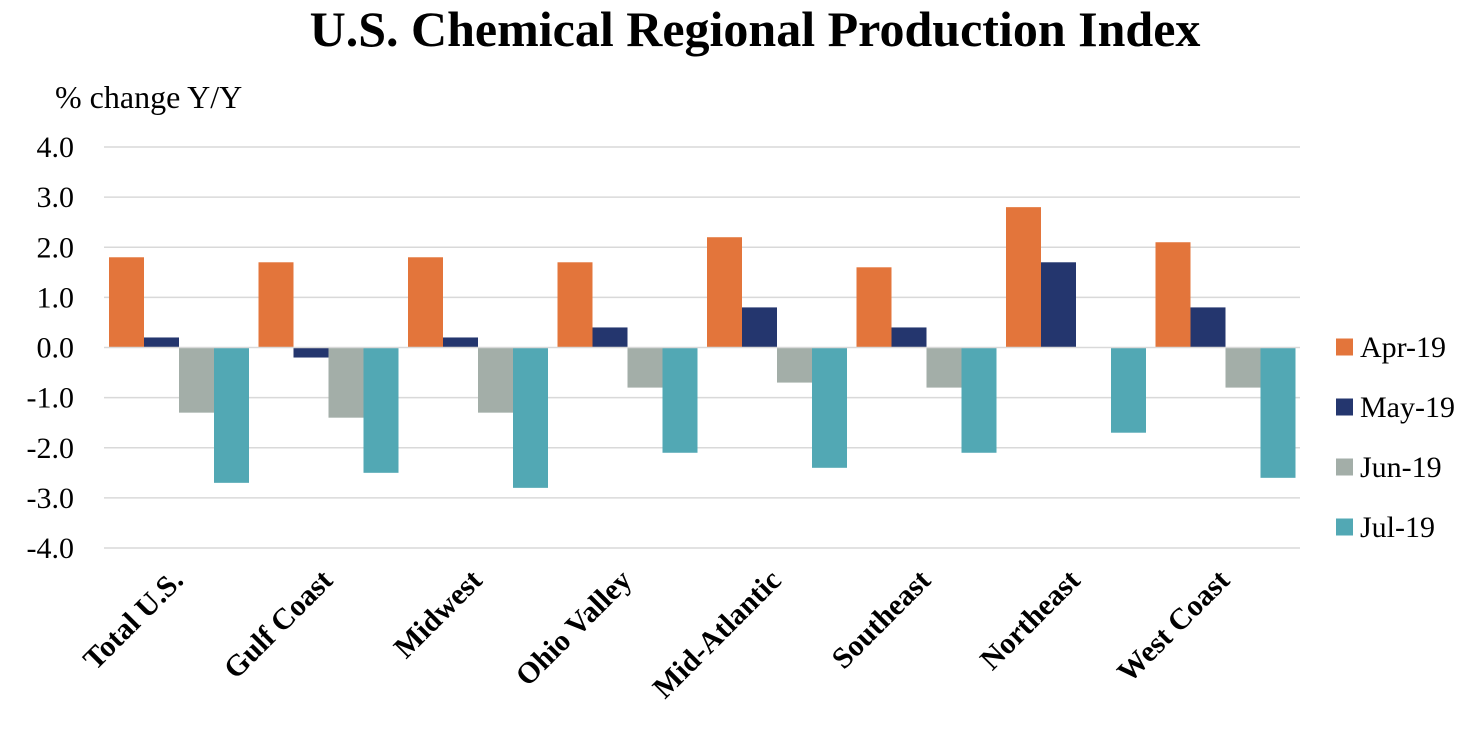 This screenshot has width=1479, height=731. I want to click on x-tick-label: Midwest, so click(438, 614).